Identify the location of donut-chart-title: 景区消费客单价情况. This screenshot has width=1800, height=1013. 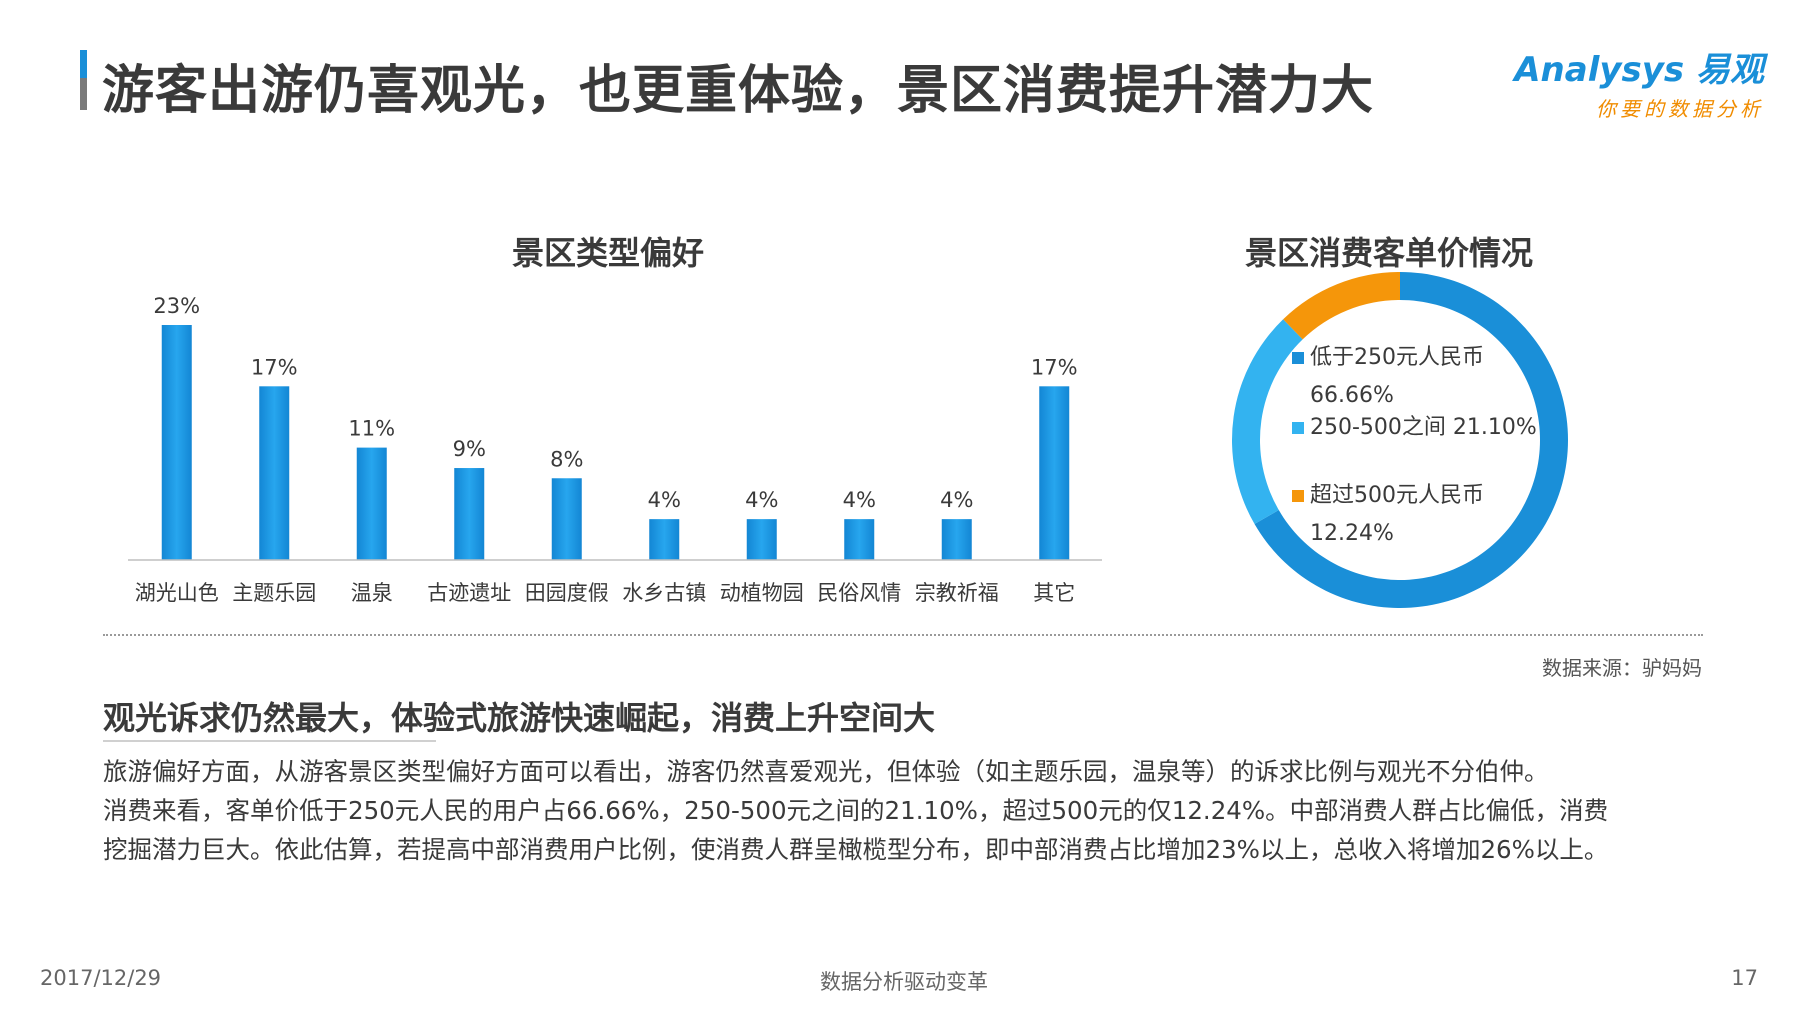
(1389, 253).